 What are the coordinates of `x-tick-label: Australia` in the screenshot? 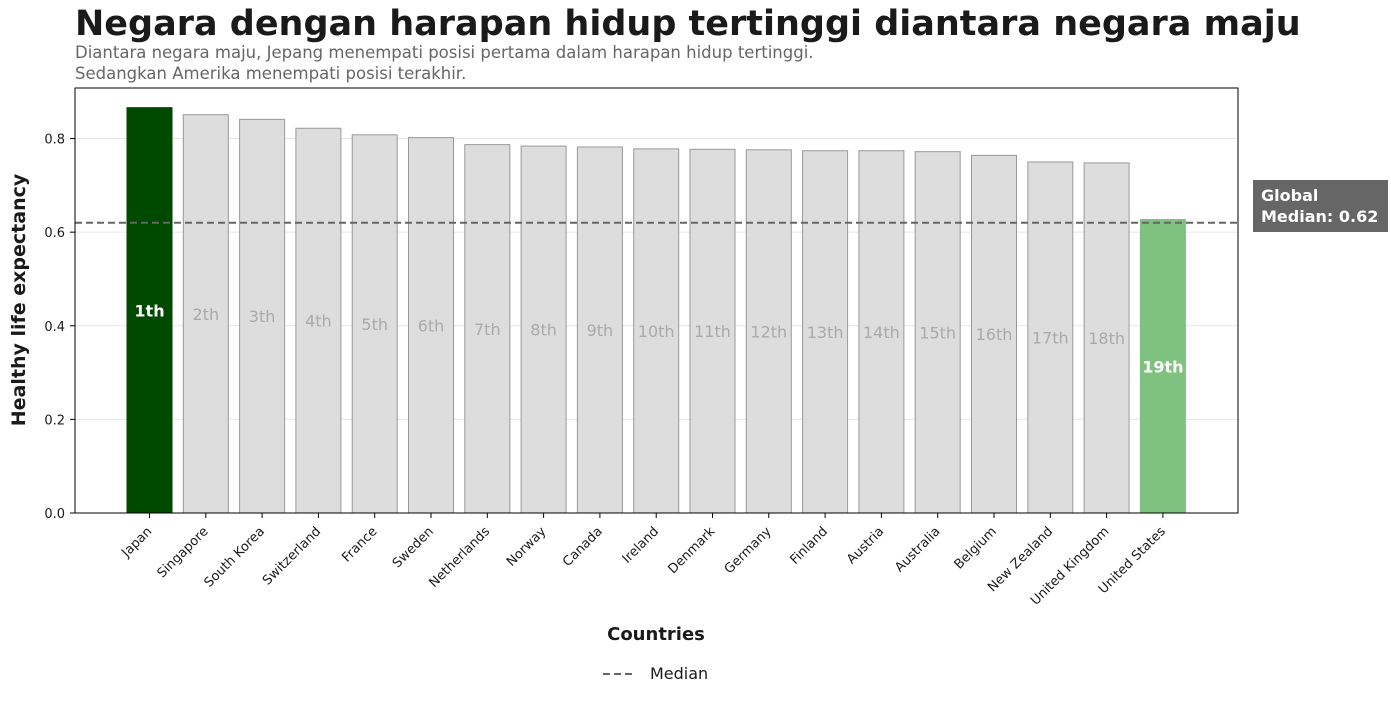 It's located at (917, 549).